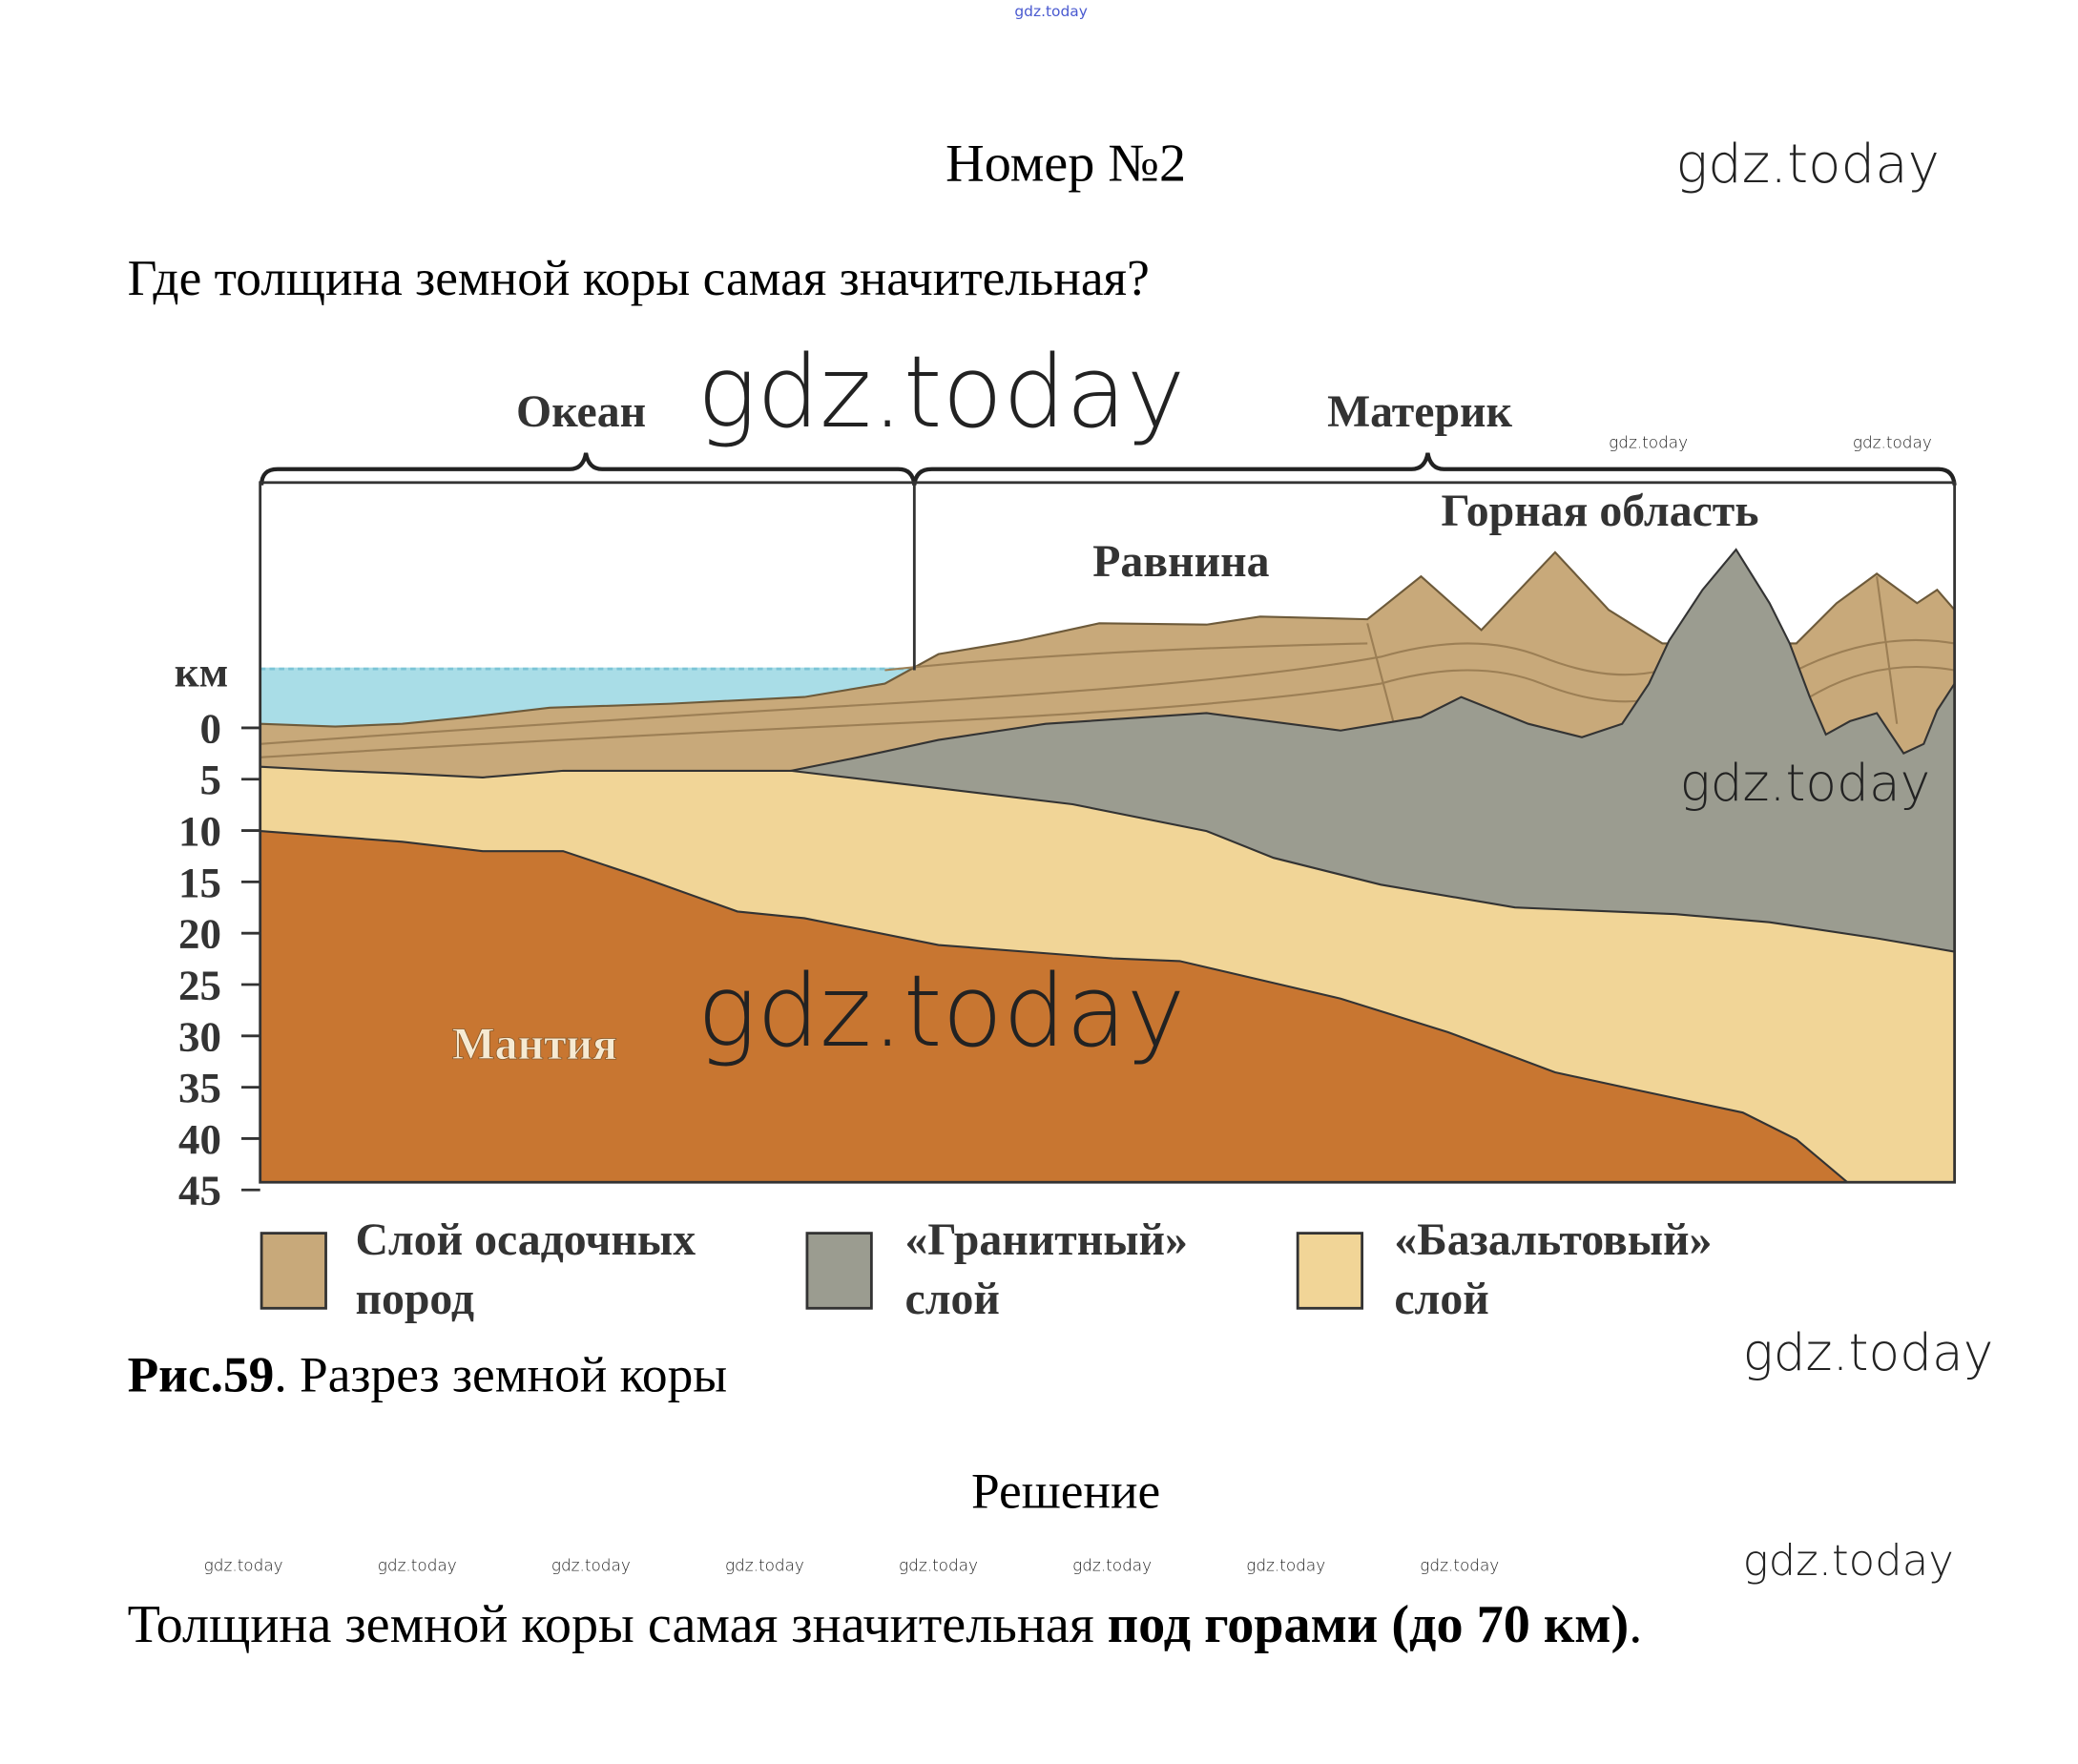  Describe the element at coordinates (293, 1271) in the screenshot. I see `legend-swatch-sediment` at that location.